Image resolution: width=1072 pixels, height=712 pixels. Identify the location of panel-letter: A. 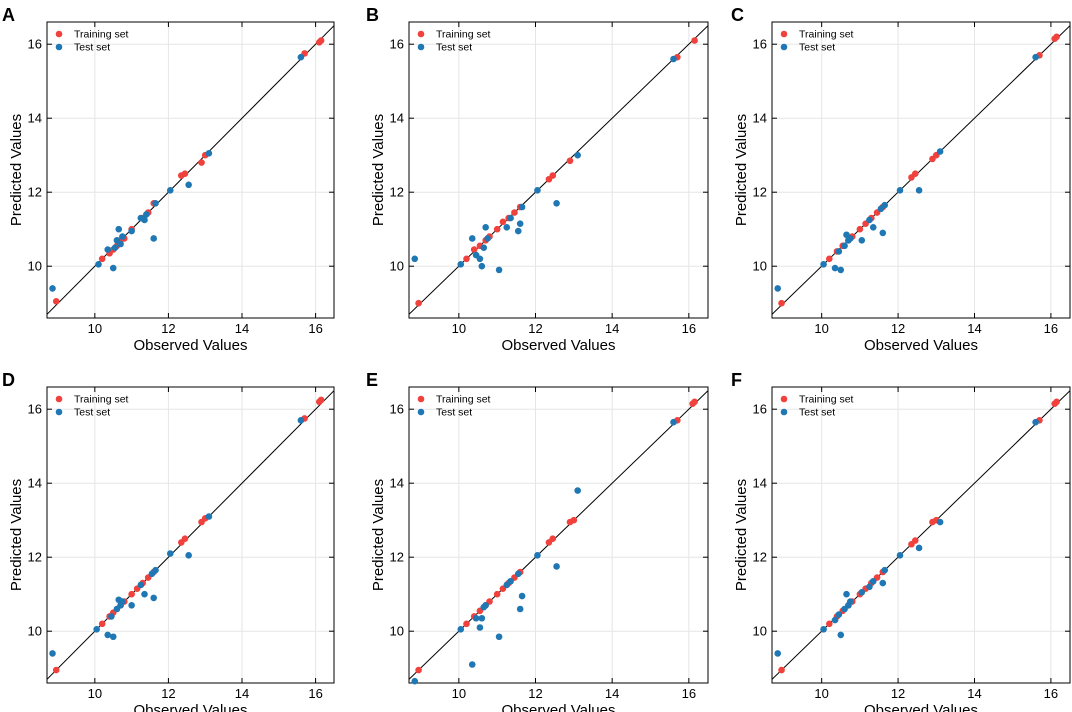
(8, 15).